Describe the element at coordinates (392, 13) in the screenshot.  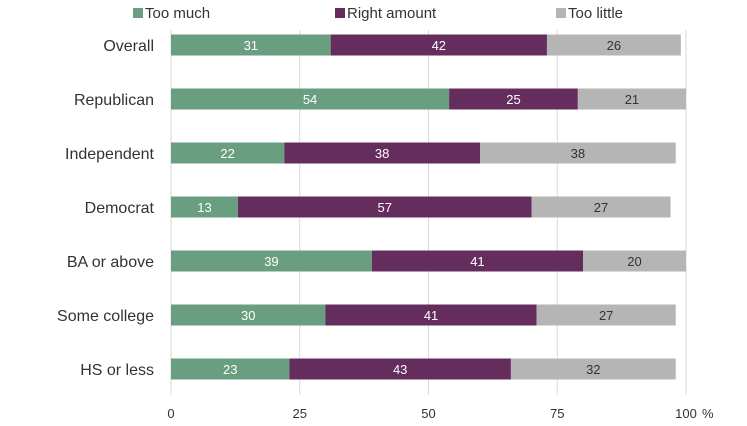
I see `legend-label: Right amount` at that location.